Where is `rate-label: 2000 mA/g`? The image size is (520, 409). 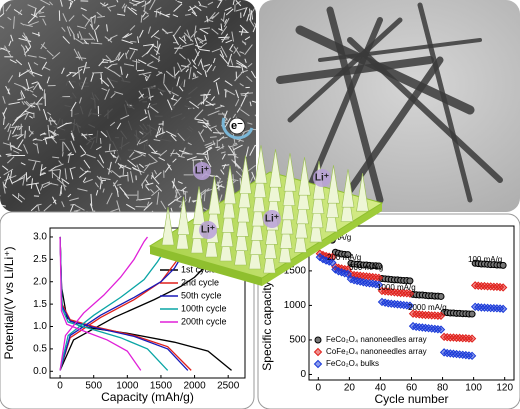 rate-label: 2000 mA/g is located at coordinates (427, 307).